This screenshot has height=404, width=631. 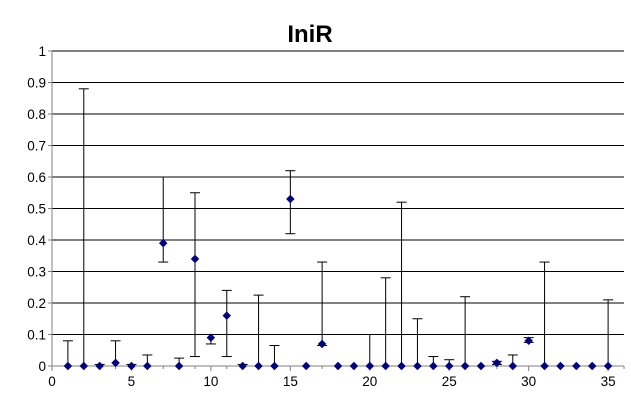 What do you see at coordinates (36, 272) in the screenshot?
I see `y-tick-label: 0.3` at bounding box center [36, 272].